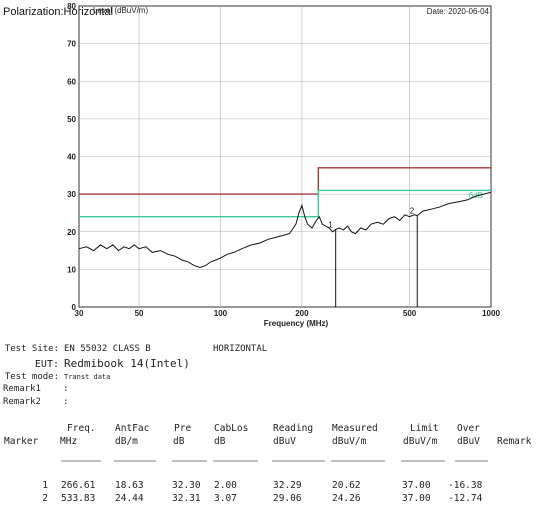 The height and width of the screenshot is (516, 550). I want to click on remark1-value: :, so click(65, 389).